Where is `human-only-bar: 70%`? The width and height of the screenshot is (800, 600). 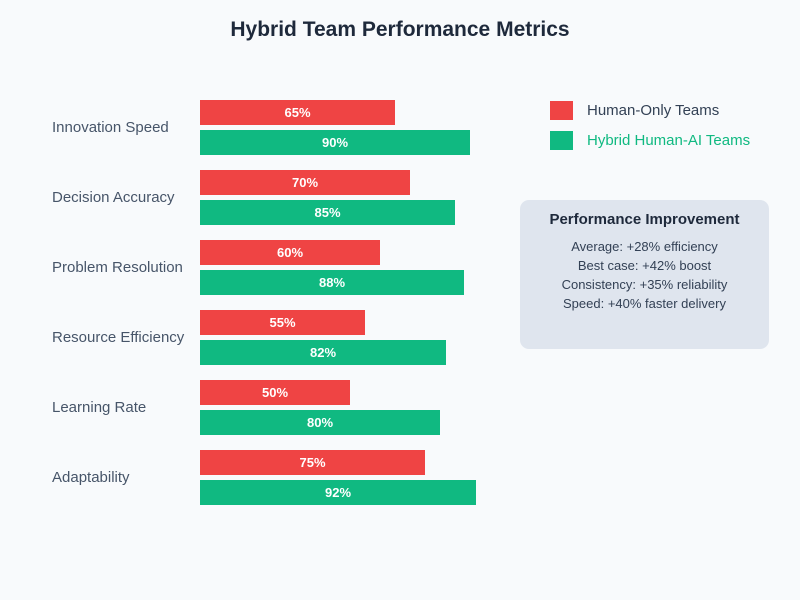
human-only-bar: 70% is located at coordinates (305, 182).